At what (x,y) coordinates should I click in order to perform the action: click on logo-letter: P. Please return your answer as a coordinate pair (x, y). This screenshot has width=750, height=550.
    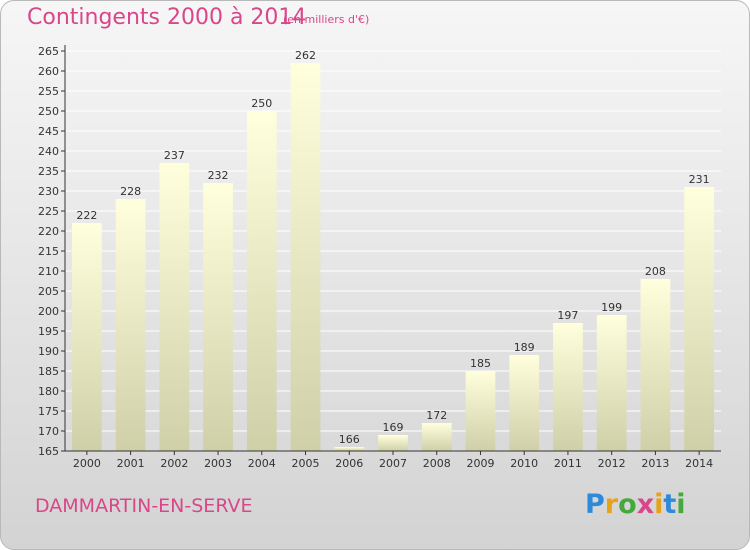
    Looking at the image, I should click on (595, 504).